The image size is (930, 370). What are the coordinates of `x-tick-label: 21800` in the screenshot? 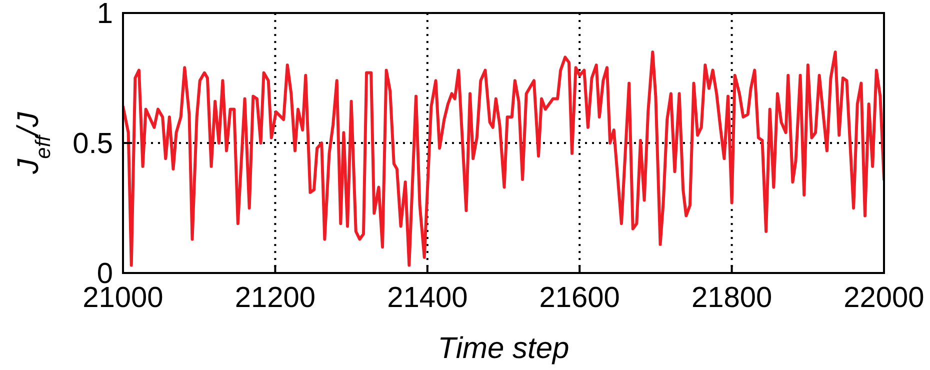 It's located at (731, 298).